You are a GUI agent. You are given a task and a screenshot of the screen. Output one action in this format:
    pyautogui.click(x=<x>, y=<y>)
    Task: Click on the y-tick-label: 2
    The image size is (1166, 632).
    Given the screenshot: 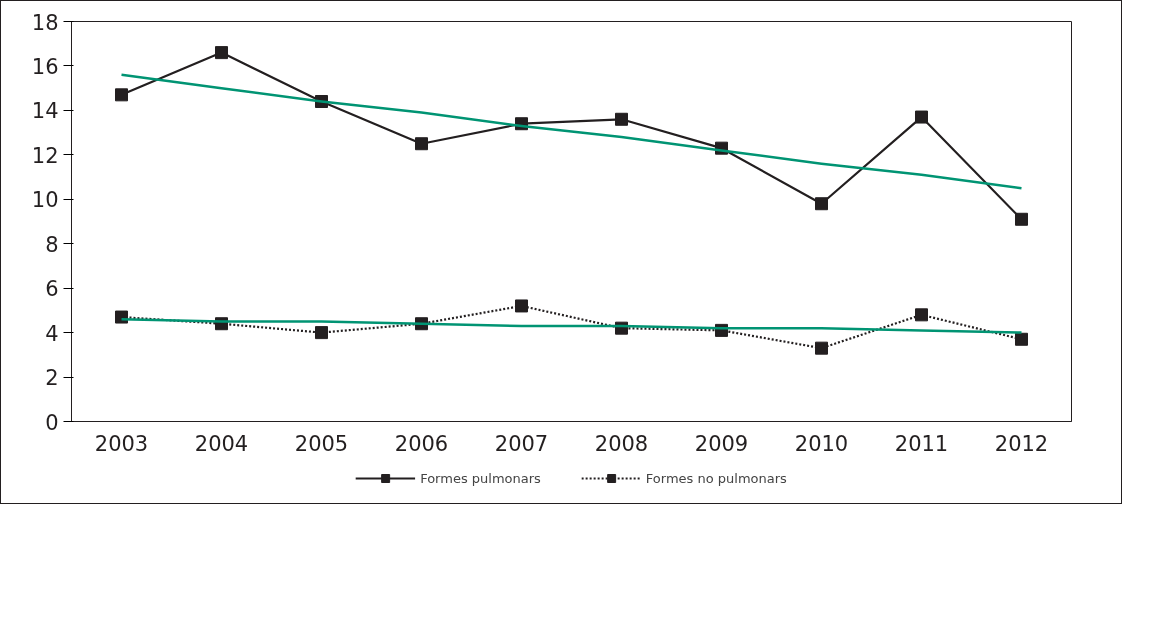 What is the action you would take?
    pyautogui.click(x=52, y=378)
    